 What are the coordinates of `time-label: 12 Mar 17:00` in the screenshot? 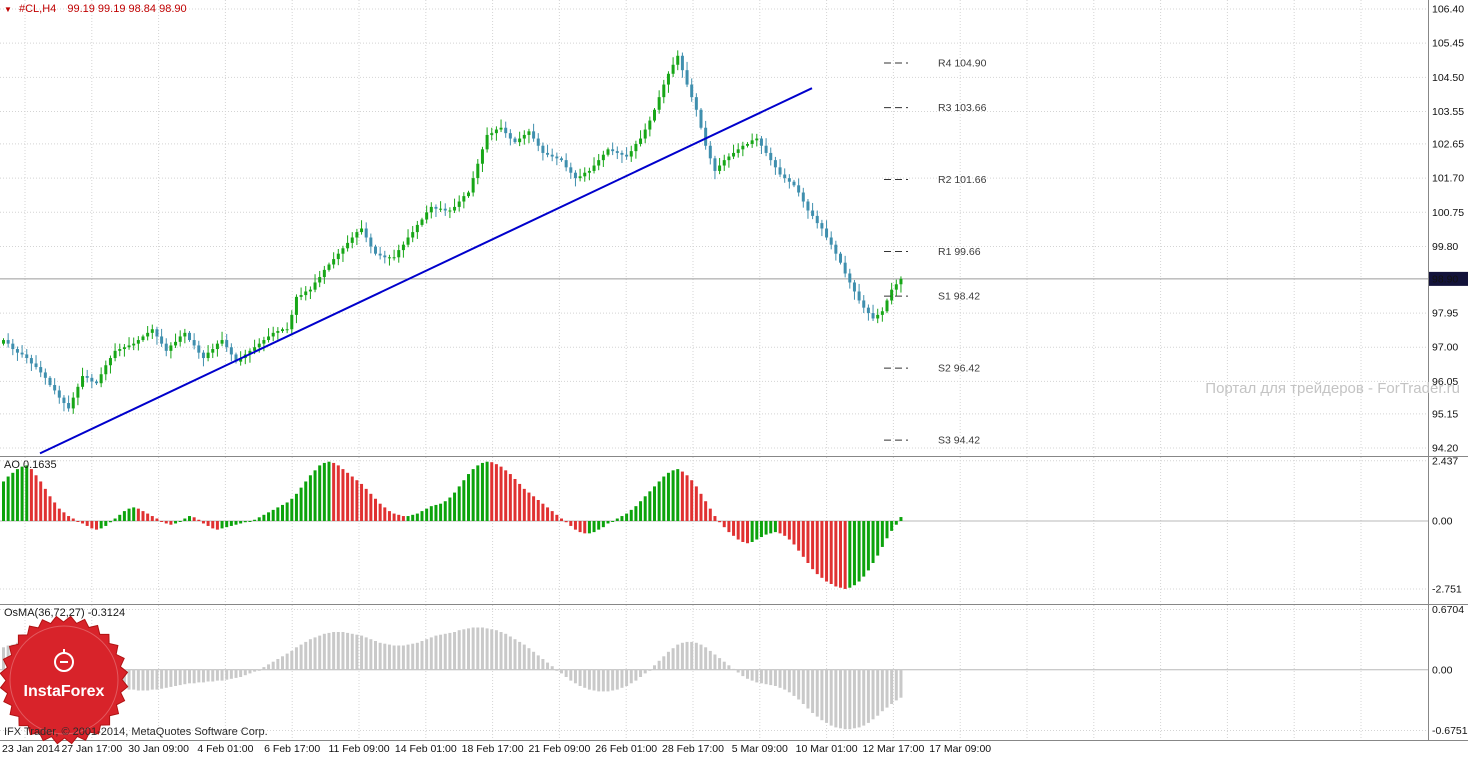 It's located at (893, 749).